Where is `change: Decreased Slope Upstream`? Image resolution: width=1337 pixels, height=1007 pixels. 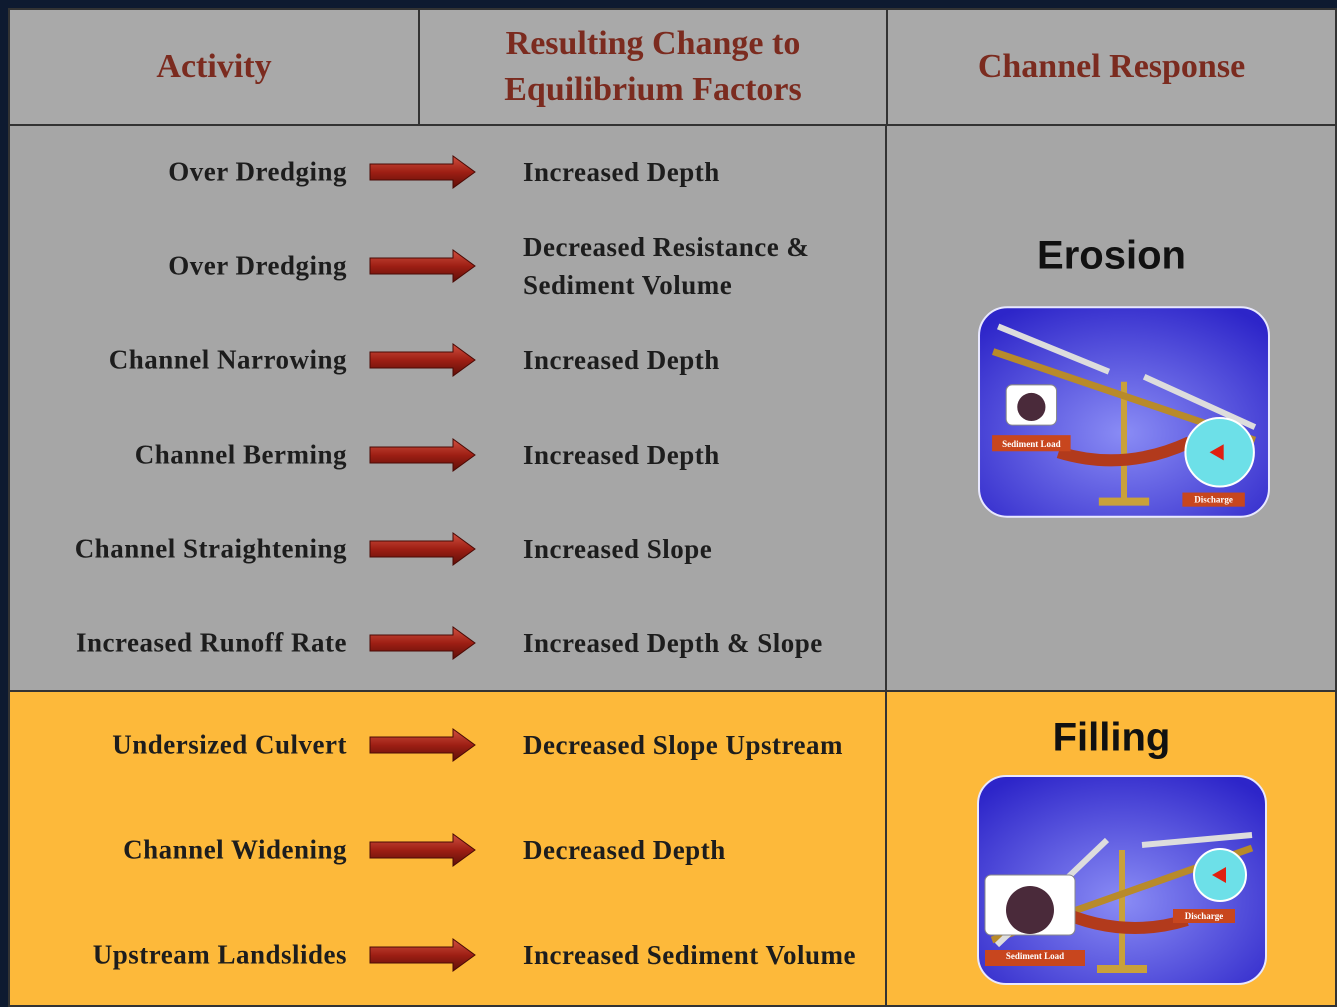
change: Decreased Slope Upstream is located at coordinates (683, 744).